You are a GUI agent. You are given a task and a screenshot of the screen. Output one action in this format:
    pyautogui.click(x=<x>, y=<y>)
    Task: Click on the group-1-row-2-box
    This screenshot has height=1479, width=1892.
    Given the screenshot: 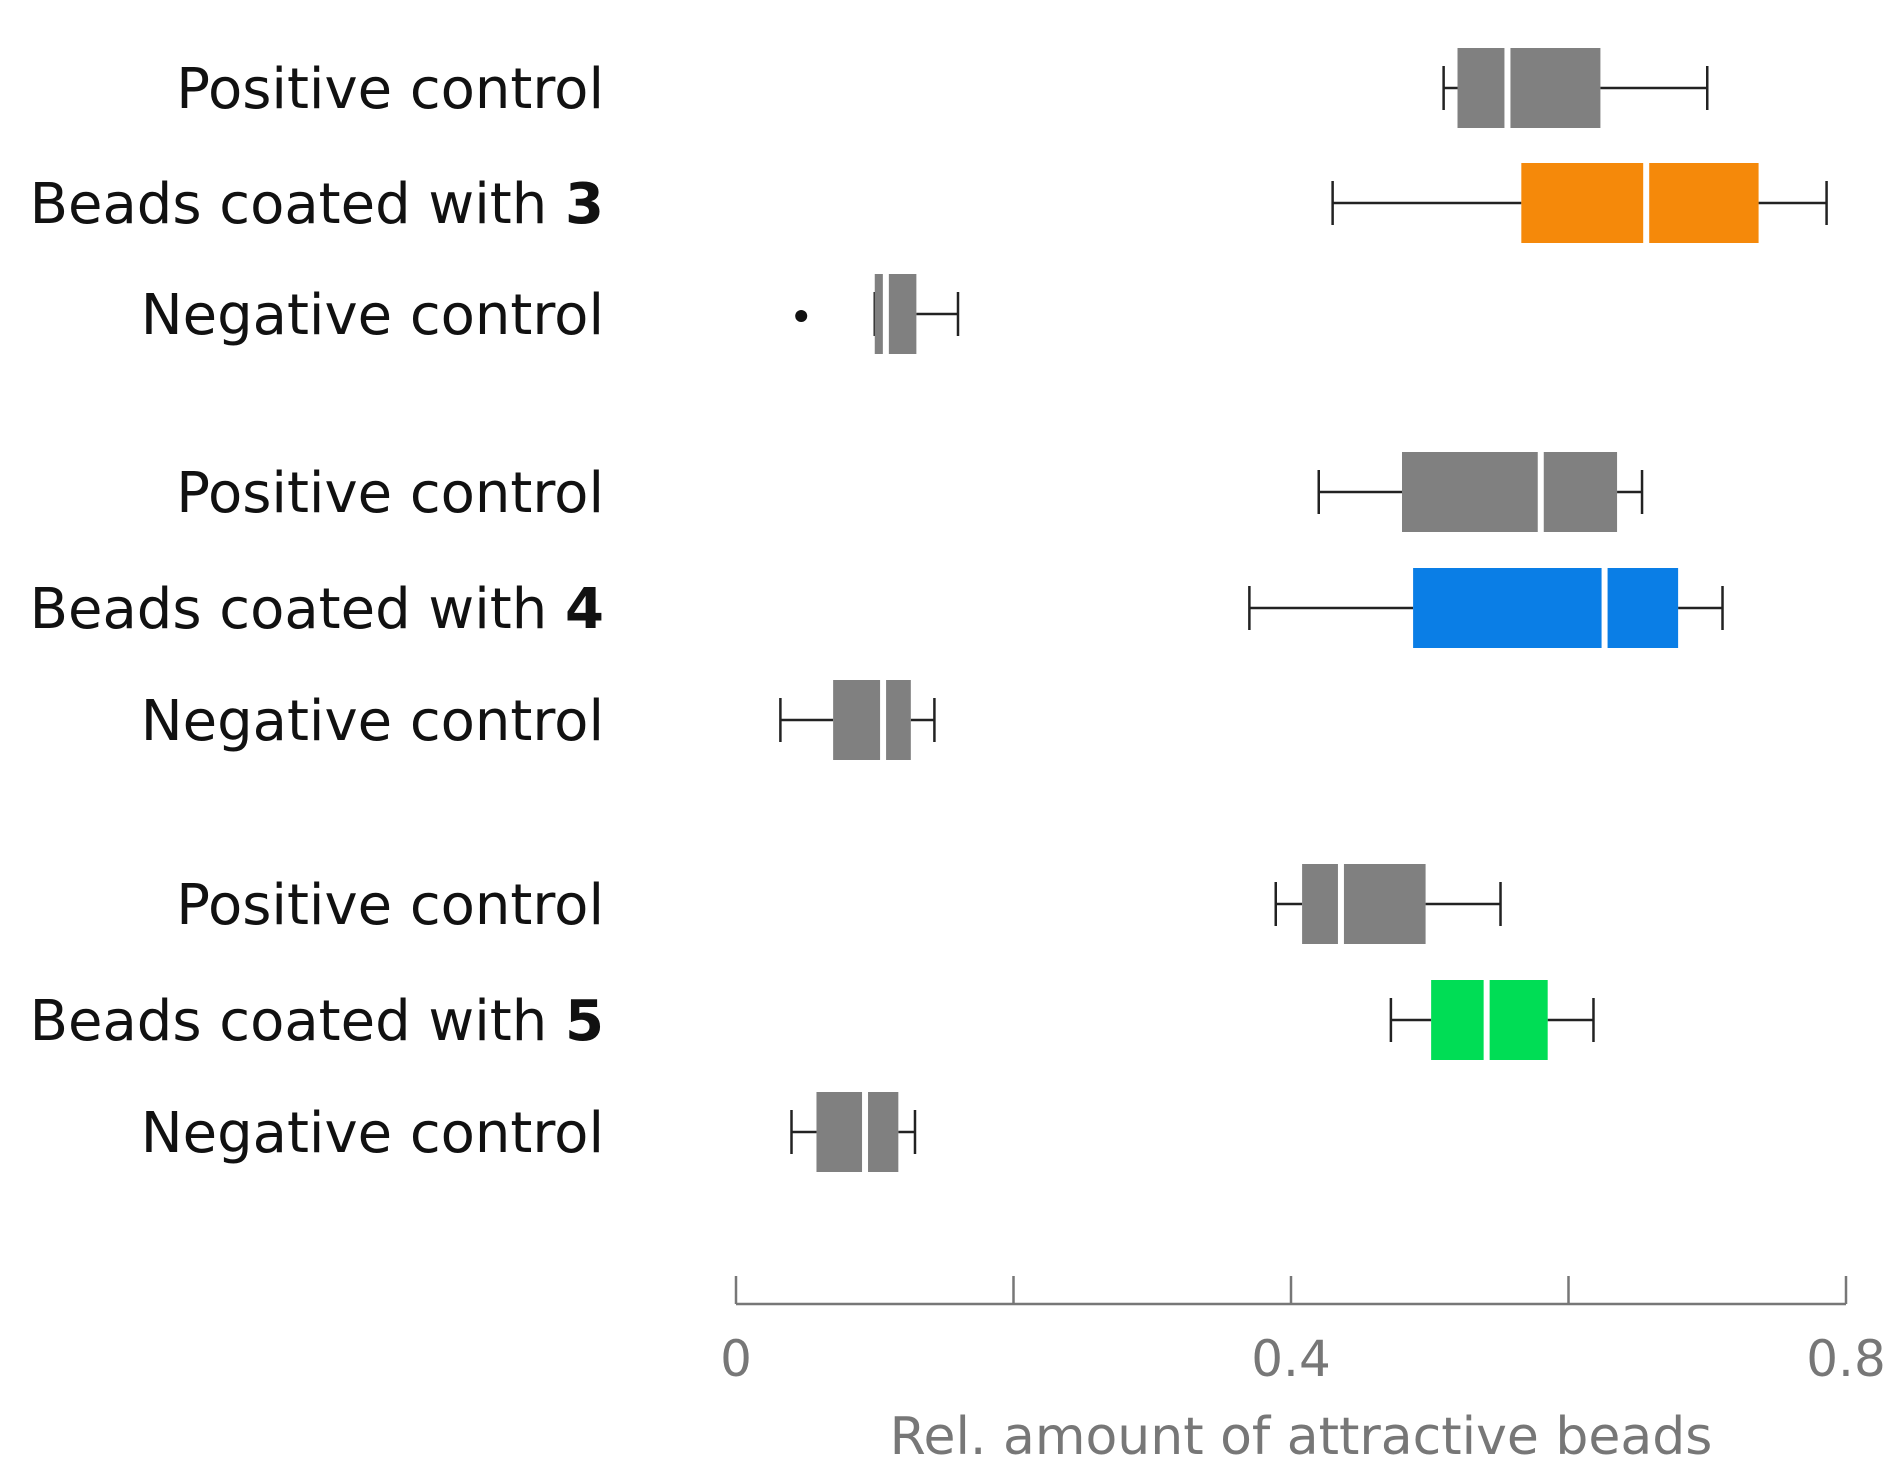 What is the action you would take?
    pyautogui.click(x=1640, y=203)
    